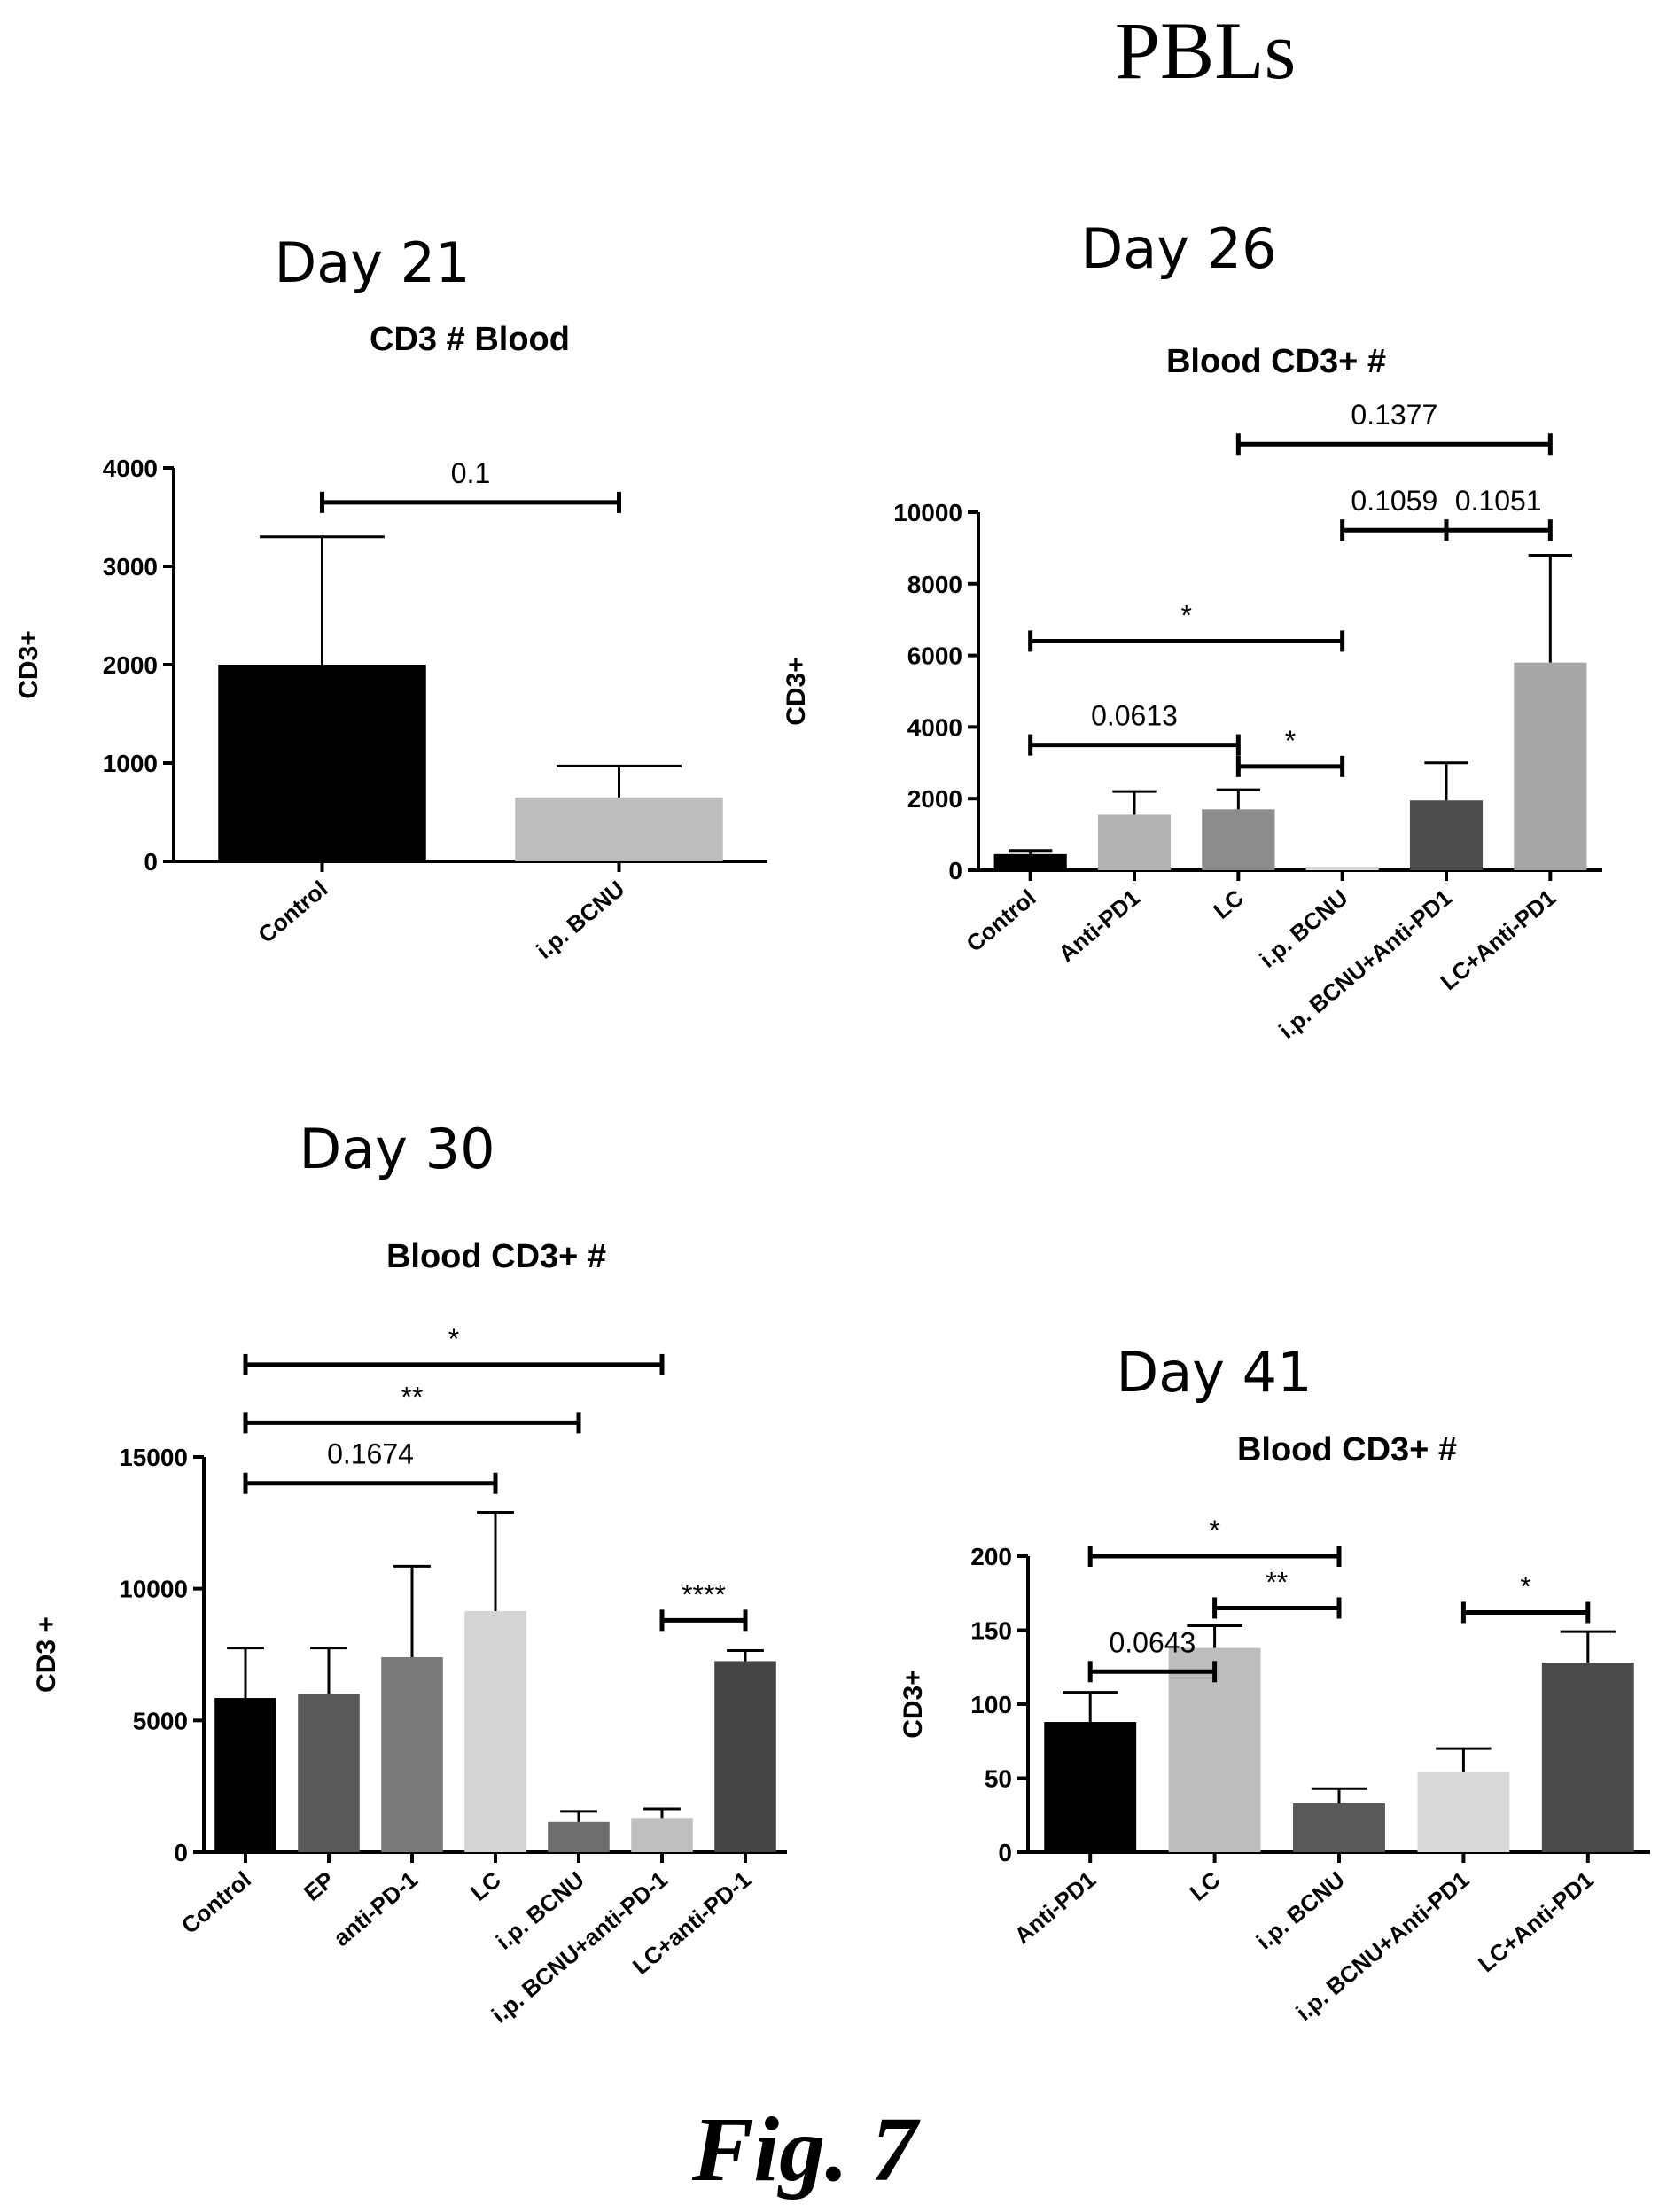 This screenshot has height=2212, width=1659. Describe the element at coordinates (1394, 415) in the screenshot. I see `significance-label: 0.1377` at that location.